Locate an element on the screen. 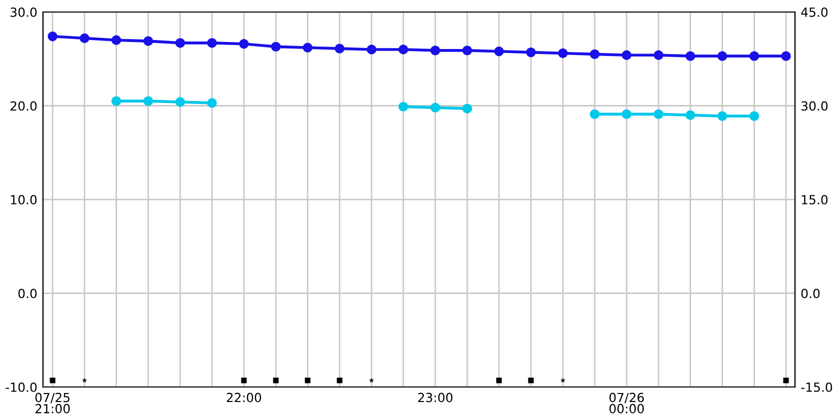 The width and height of the screenshot is (840, 420). x-tick-label: 22:00 is located at coordinates (244, 397).